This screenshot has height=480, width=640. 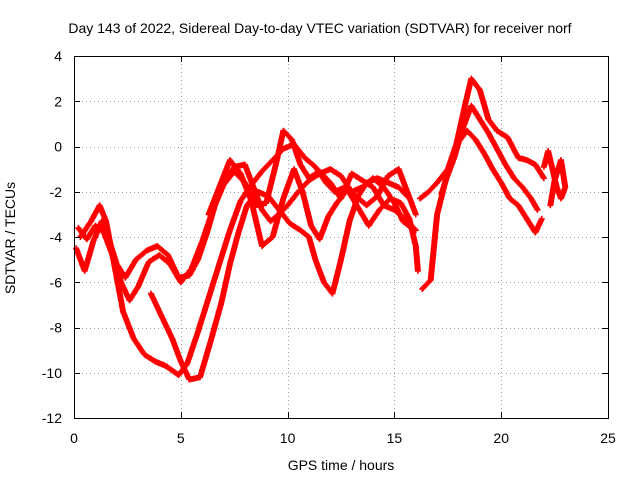 I want to click on y-tick-label: -10, so click(x=52, y=373).